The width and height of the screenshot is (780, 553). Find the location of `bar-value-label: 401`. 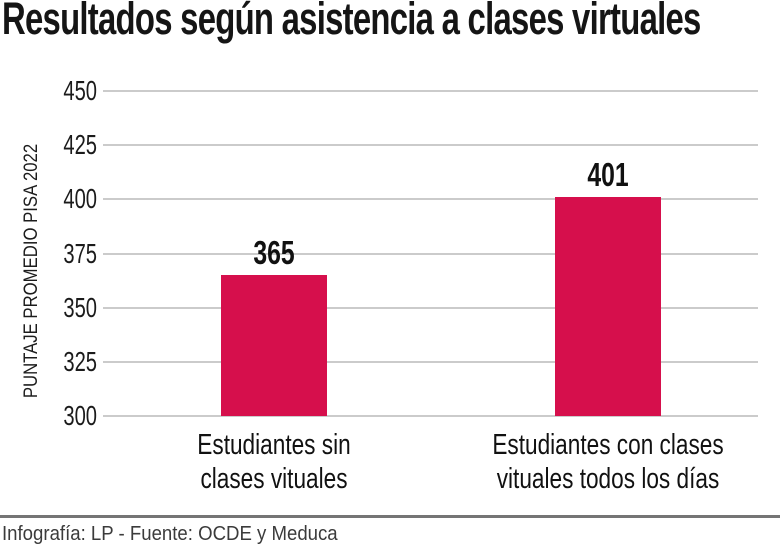

bar-value-label: 401 is located at coordinates (608, 175).